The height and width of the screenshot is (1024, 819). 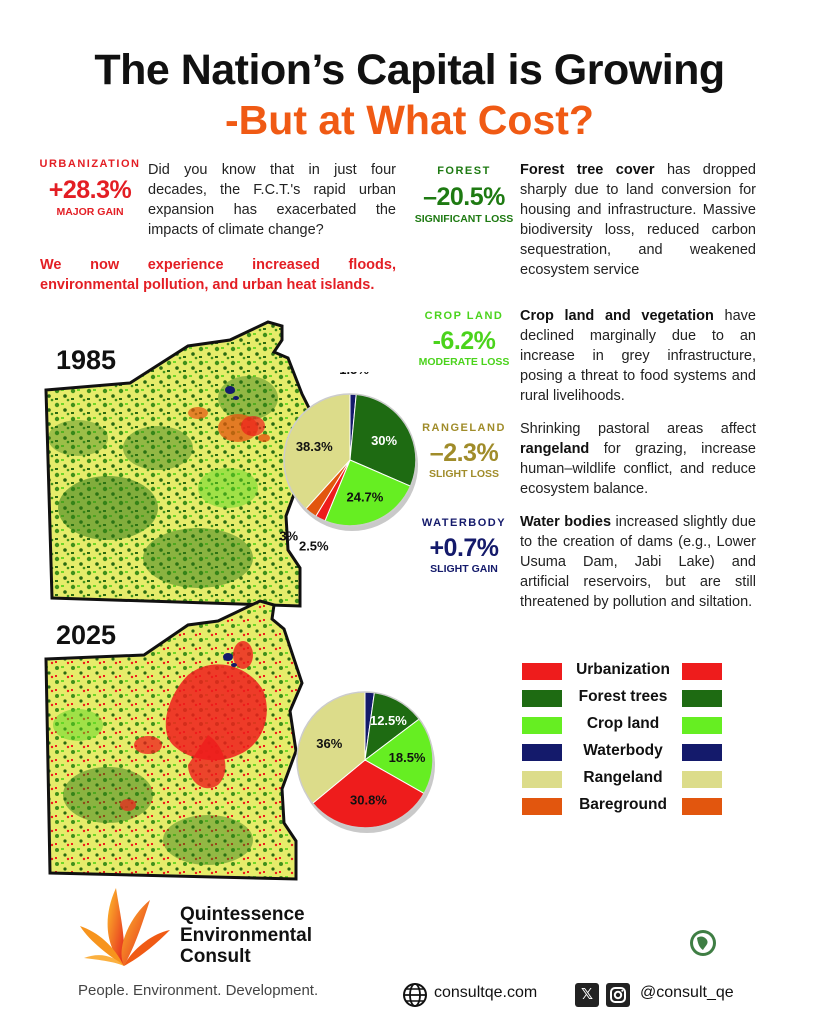 What do you see at coordinates (329, 743) in the screenshot?
I see `pie-label-rangeland: 36%` at bounding box center [329, 743].